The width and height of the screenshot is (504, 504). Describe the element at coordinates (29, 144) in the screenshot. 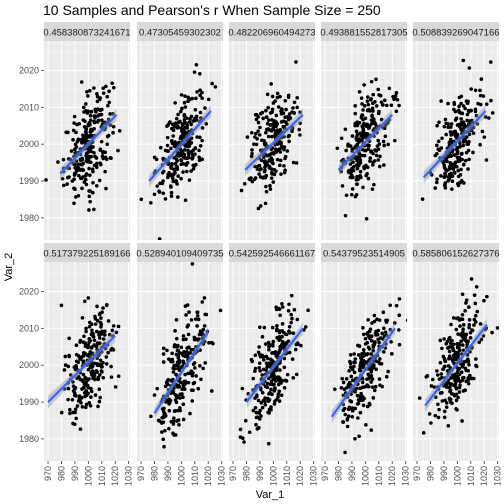

I see `y-tick-label: 2000` at that location.